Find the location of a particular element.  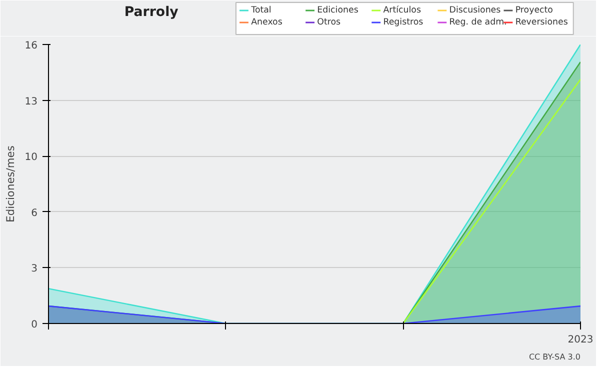

legend-label: Reversiones is located at coordinates (541, 23).